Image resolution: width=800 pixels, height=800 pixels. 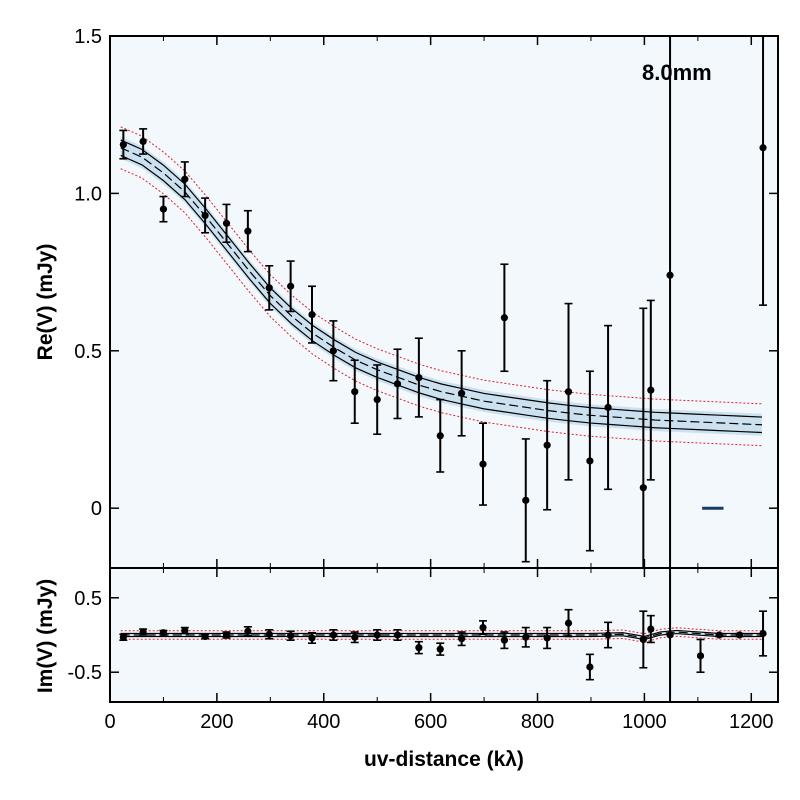 I want to click on imag-y-axis-title: Im(V) (mJy), so click(x=45, y=636).